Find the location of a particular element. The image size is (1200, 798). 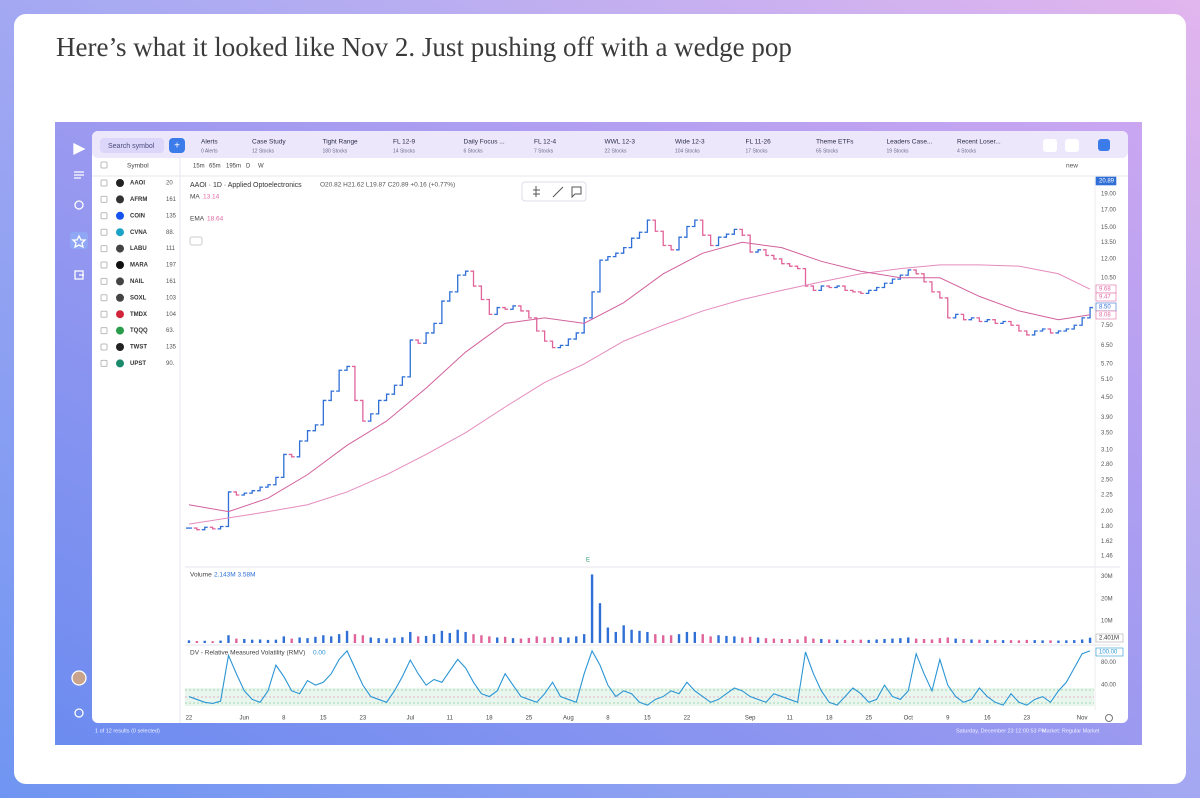

search-box is located at coordinates (132, 145).